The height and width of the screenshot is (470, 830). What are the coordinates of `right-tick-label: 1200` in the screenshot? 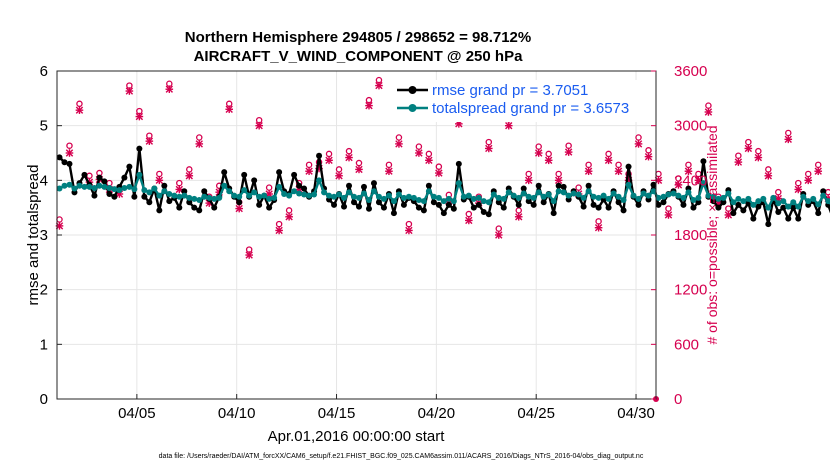 It's located at (690, 290).